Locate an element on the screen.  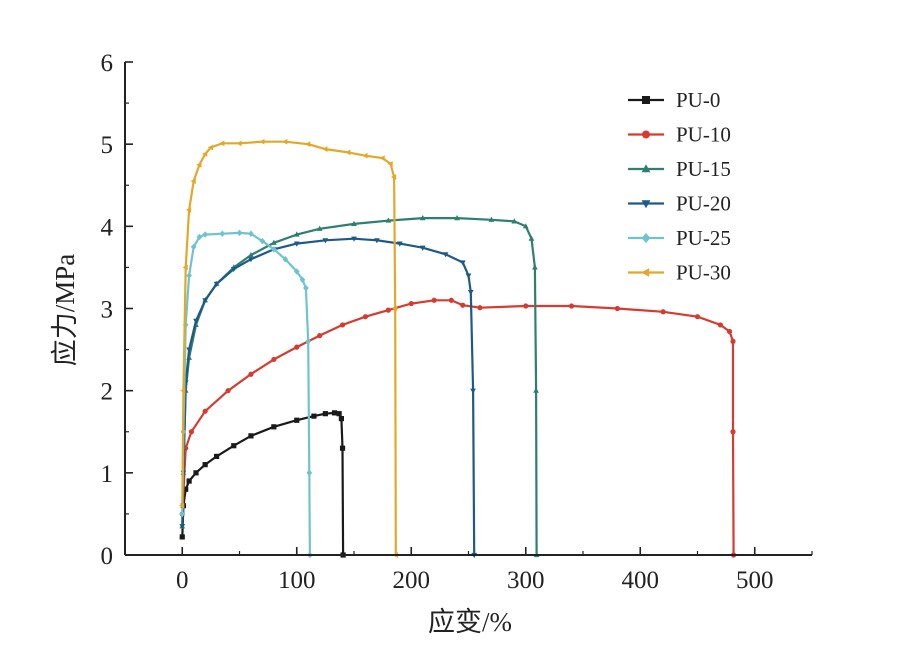
x-tick-label: 100 is located at coordinates (297, 580).